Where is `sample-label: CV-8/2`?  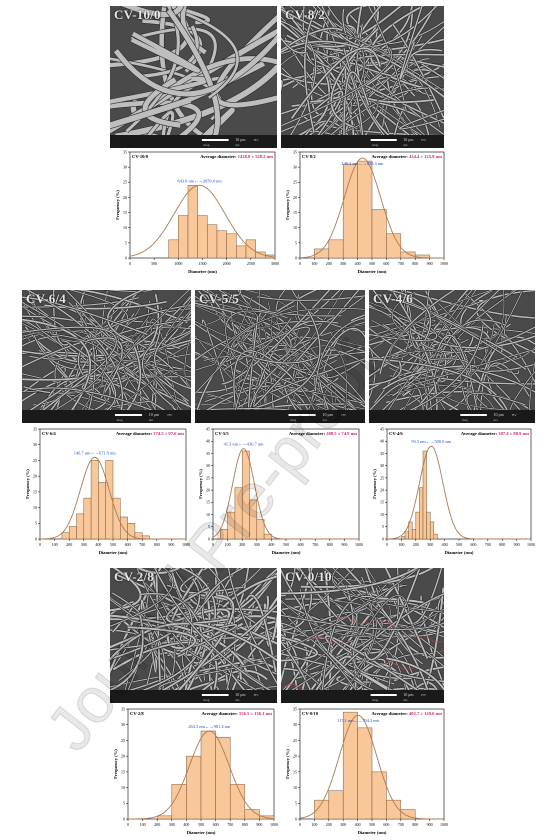 sample-label: CV-8/2 is located at coordinates (309, 156).